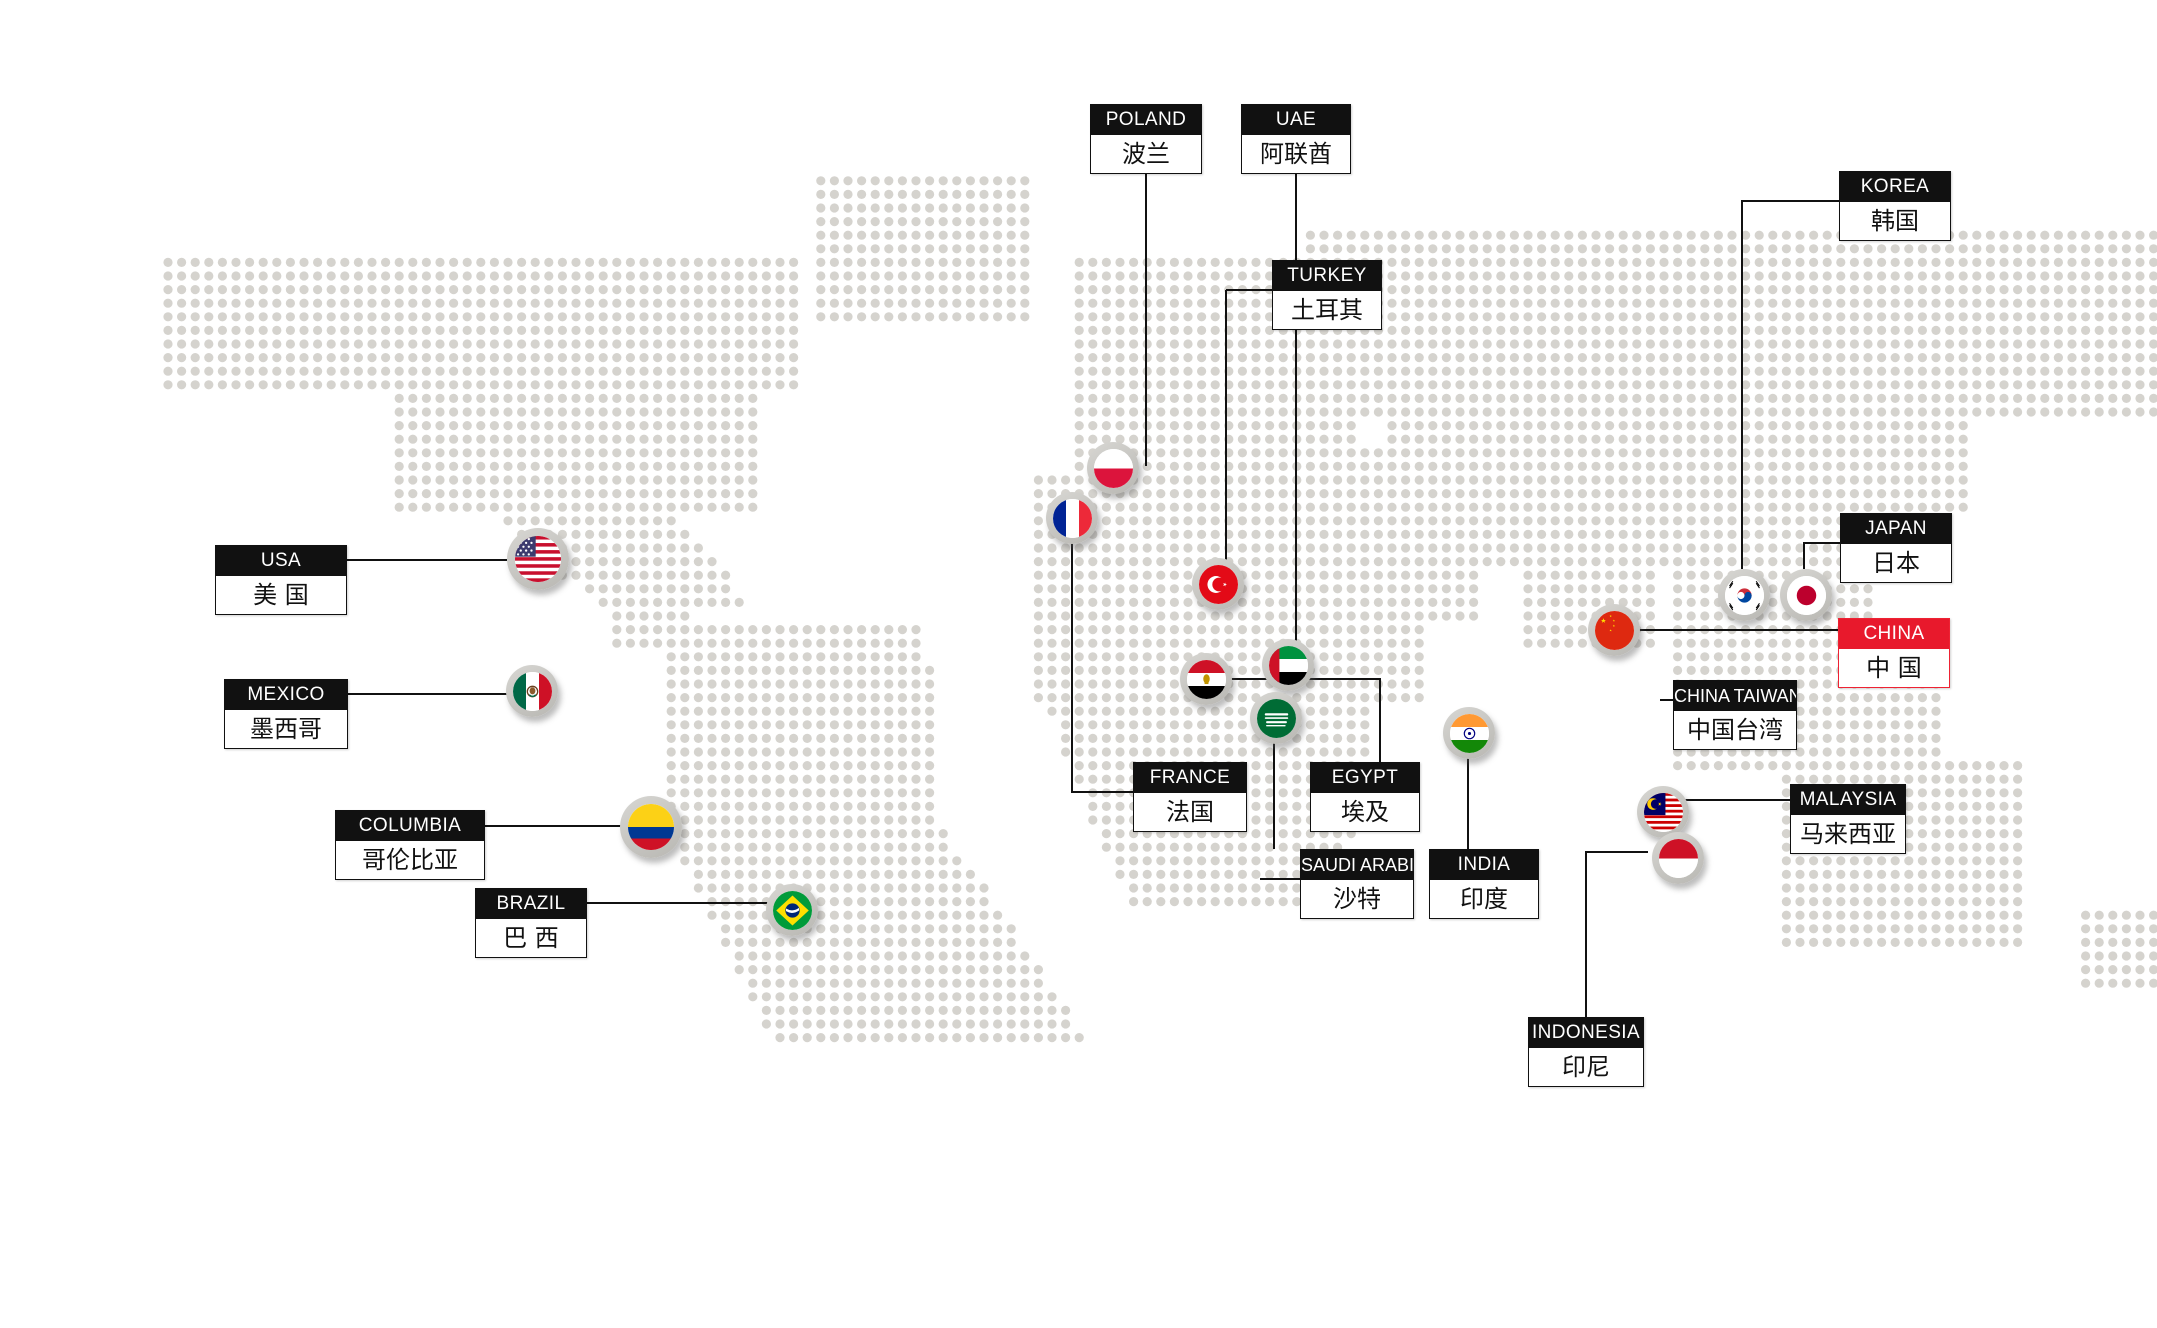  I want to click on flag-france-icon, so click(1072, 518).